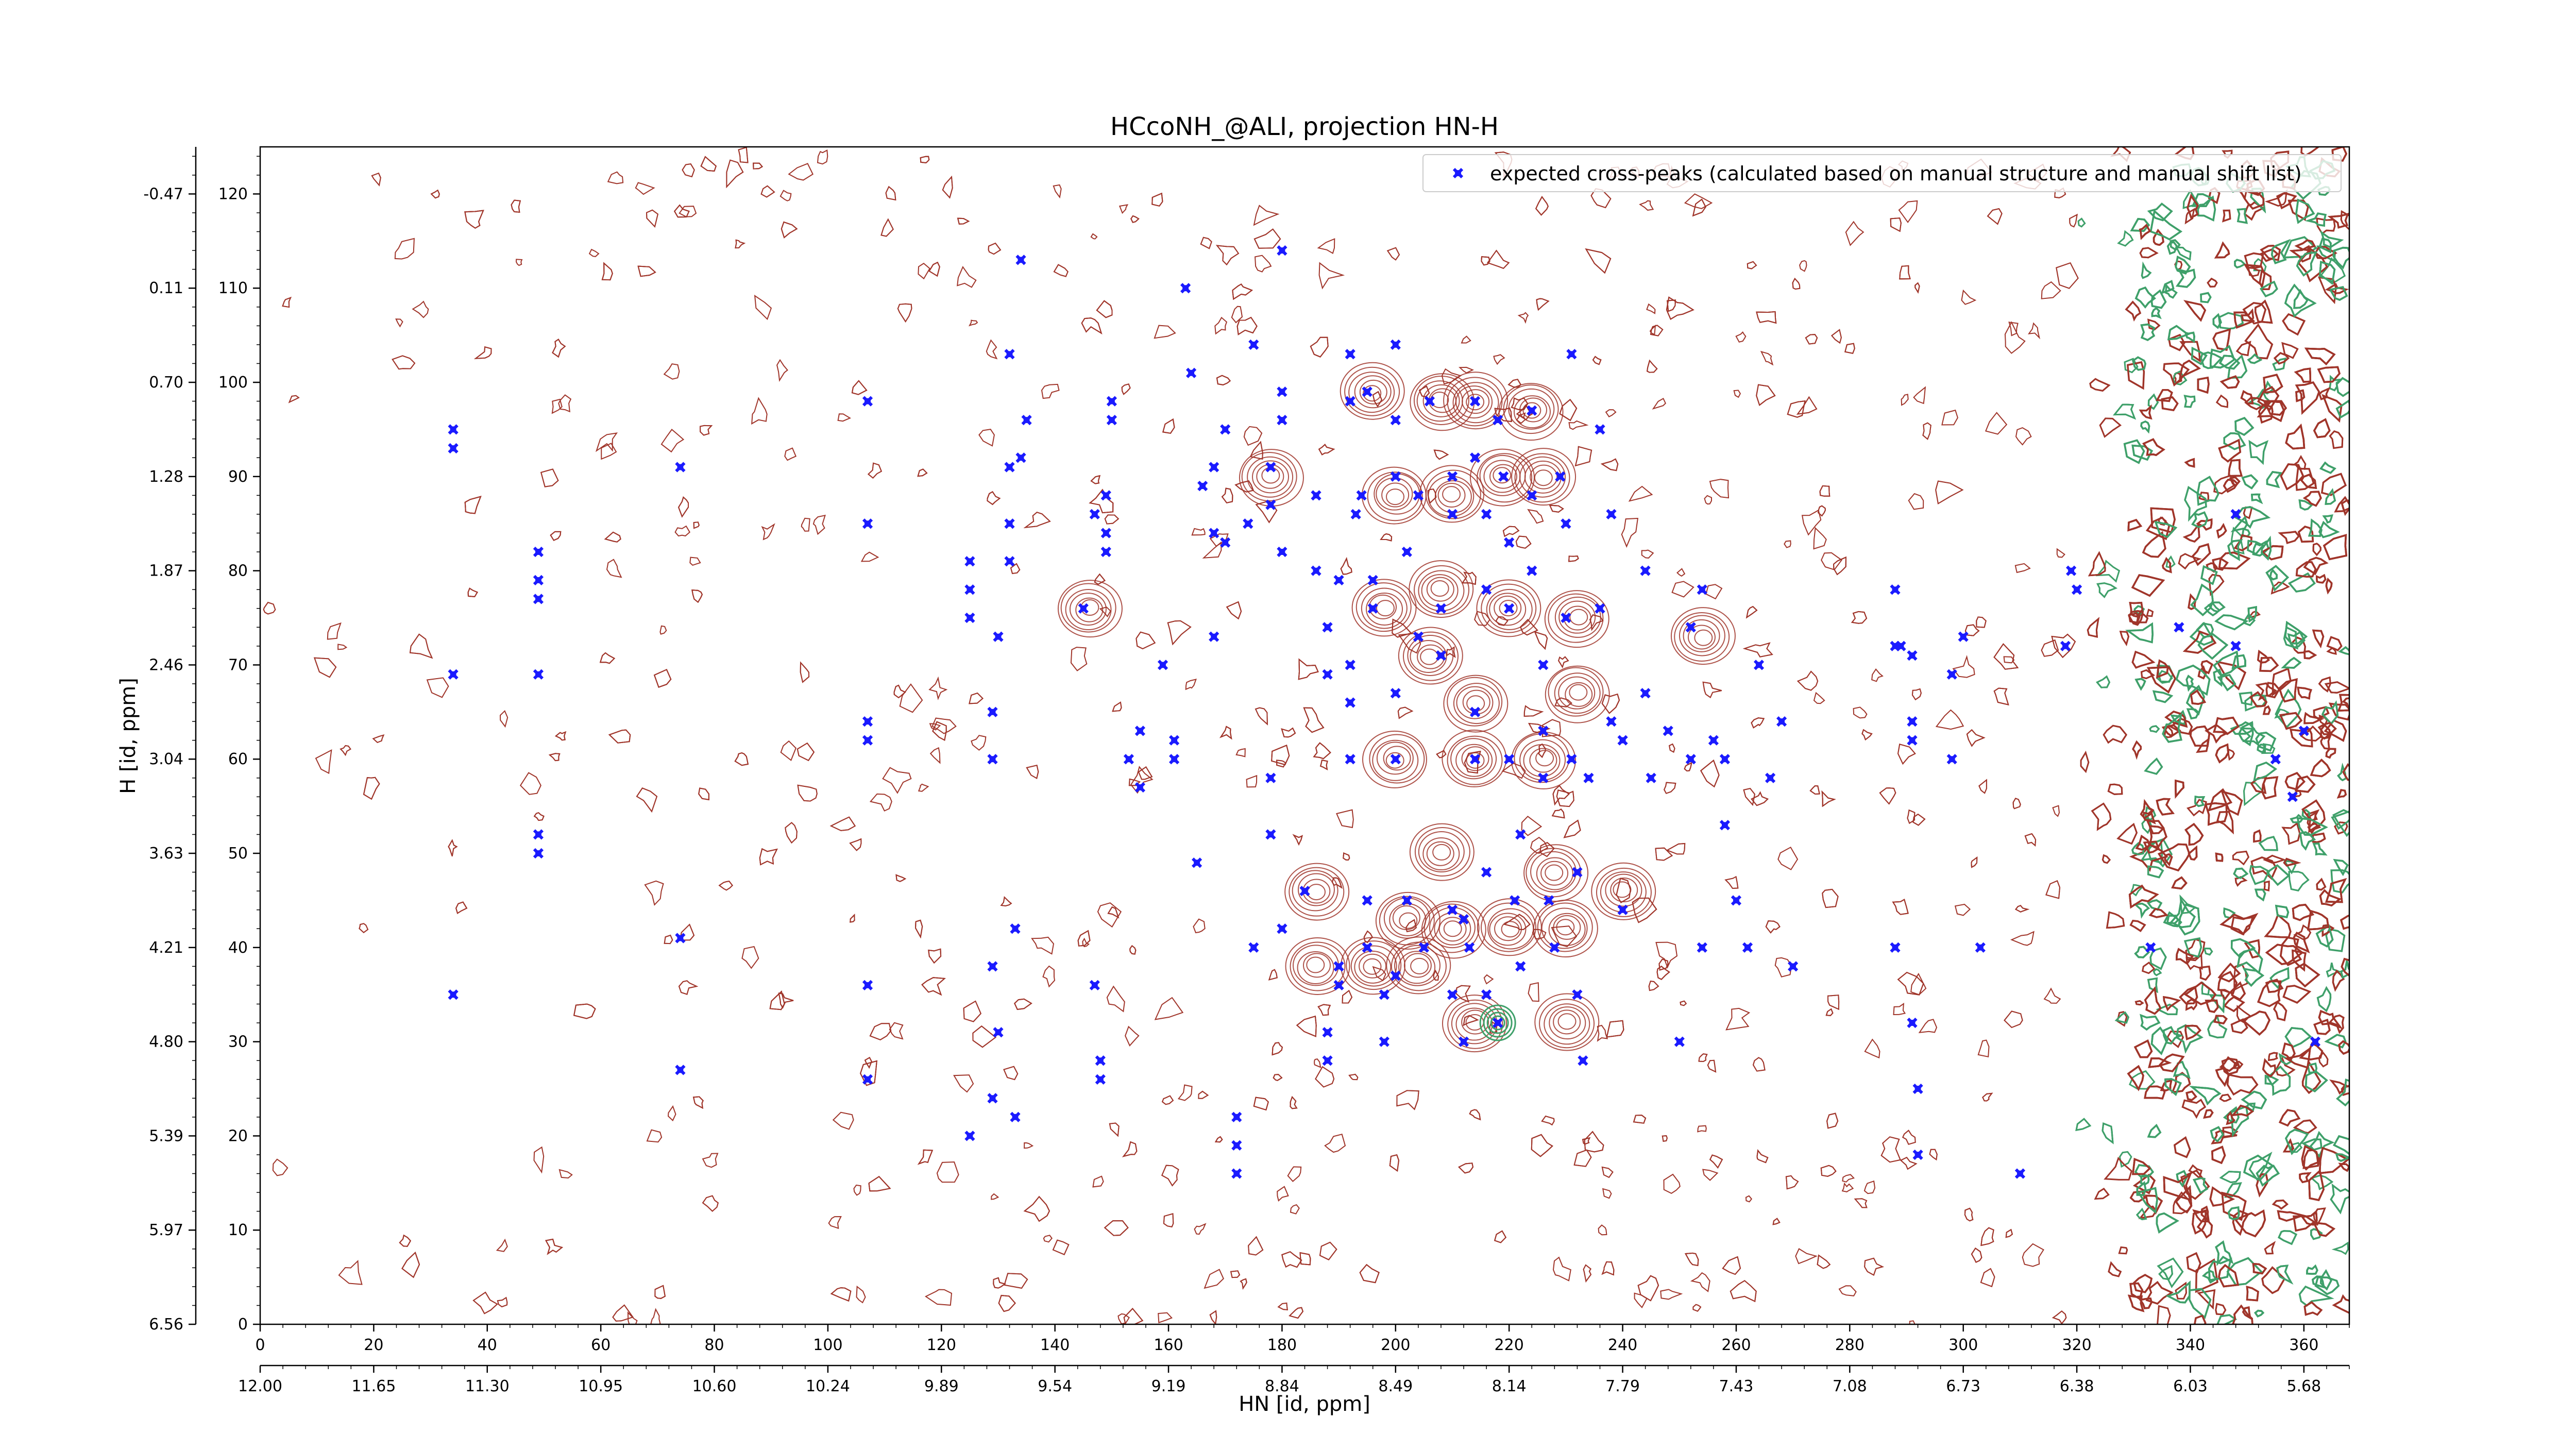  Describe the element at coordinates (714, 1386) in the screenshot. I see `x-ppm-tick-label: 10.60` at that location.